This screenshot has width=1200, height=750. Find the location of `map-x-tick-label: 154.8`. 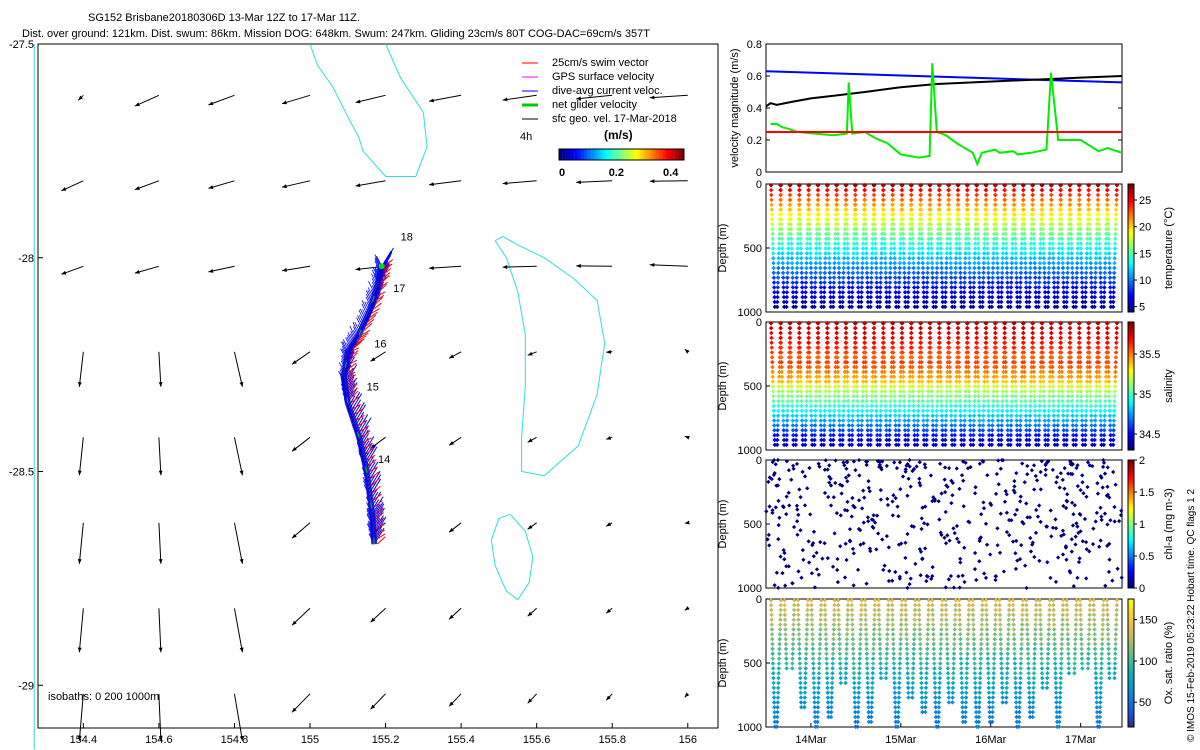

map-x-tick-label: 154.8 is located at coordinates (235, 740).